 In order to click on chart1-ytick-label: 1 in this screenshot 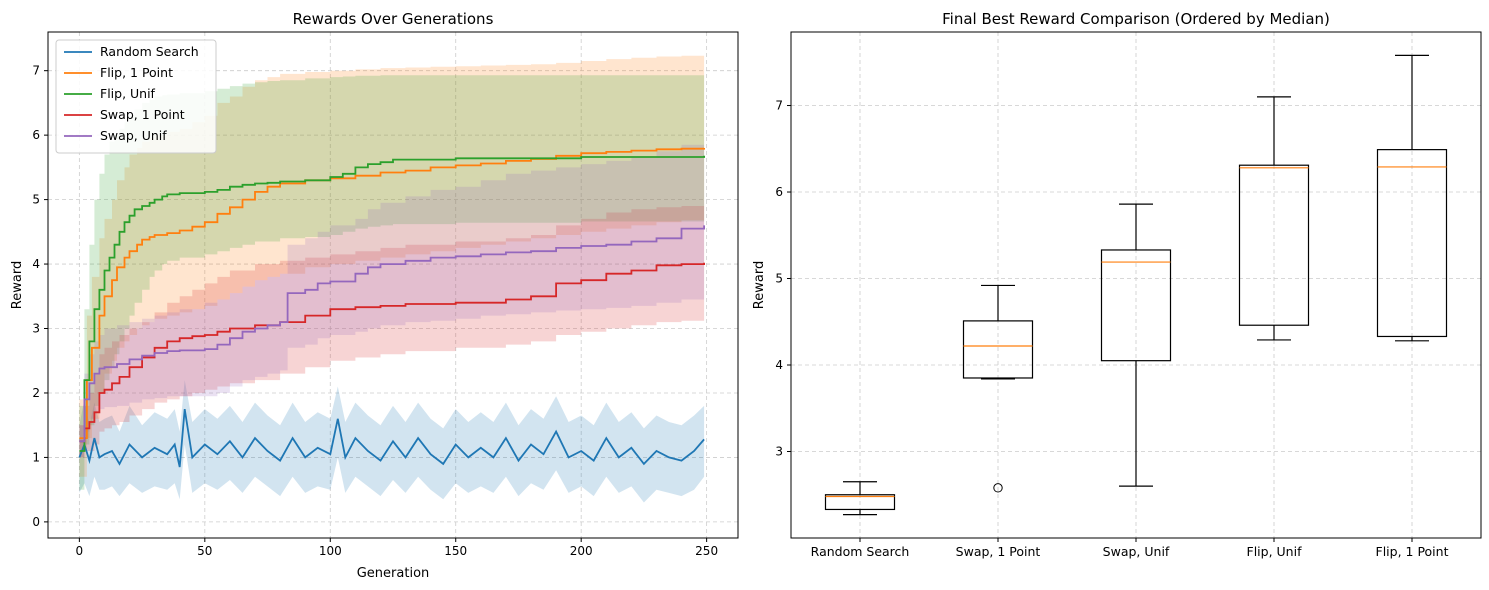, I will do `click(36, 457)`.